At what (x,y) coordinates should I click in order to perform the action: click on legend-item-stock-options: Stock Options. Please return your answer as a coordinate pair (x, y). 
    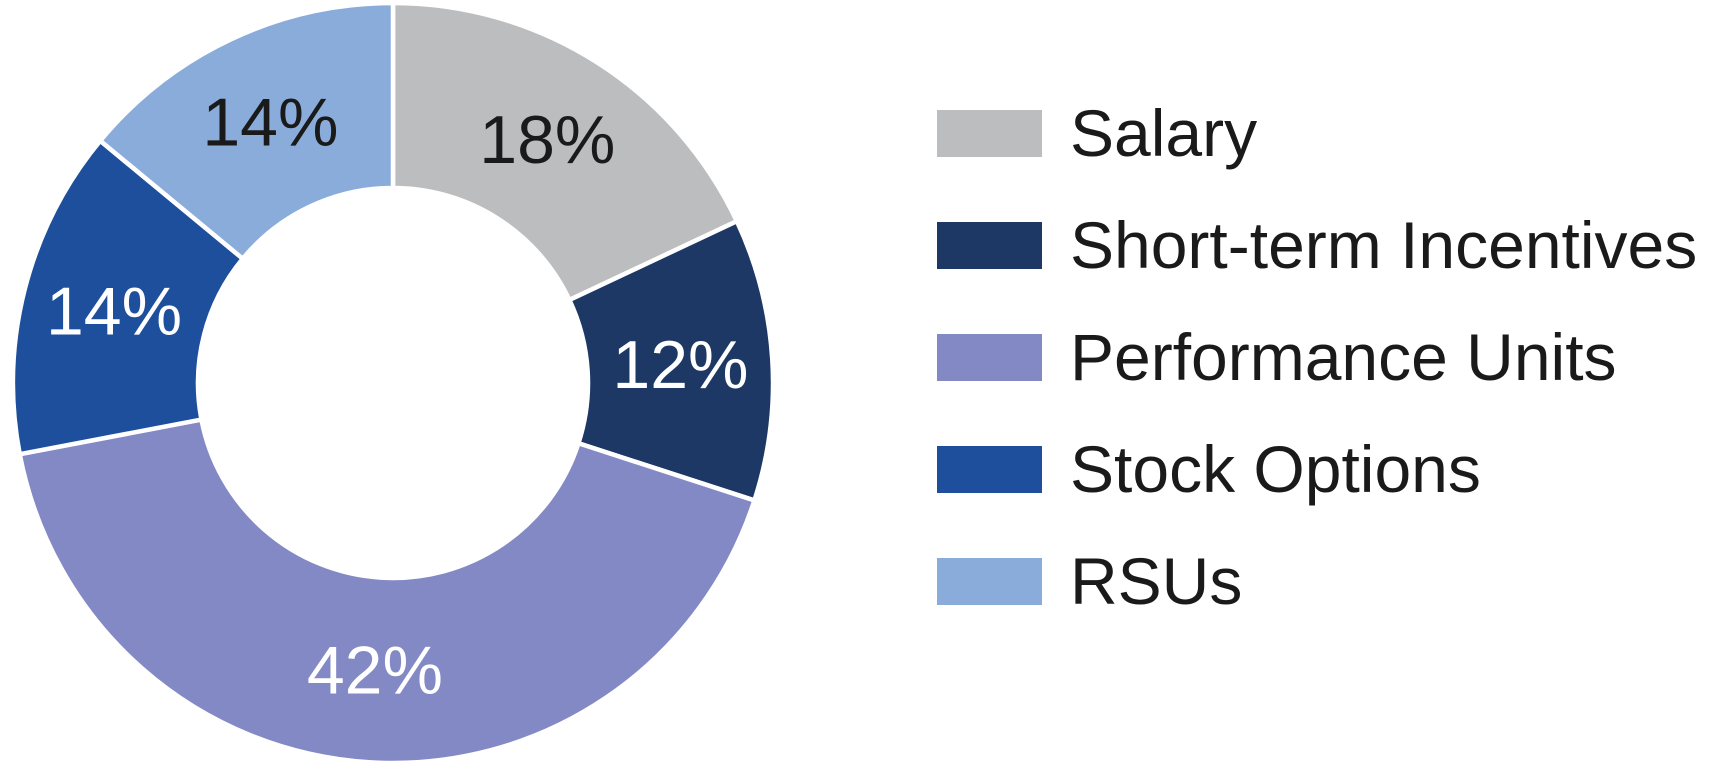
    Looking at the image, I should click on (1317, 469).